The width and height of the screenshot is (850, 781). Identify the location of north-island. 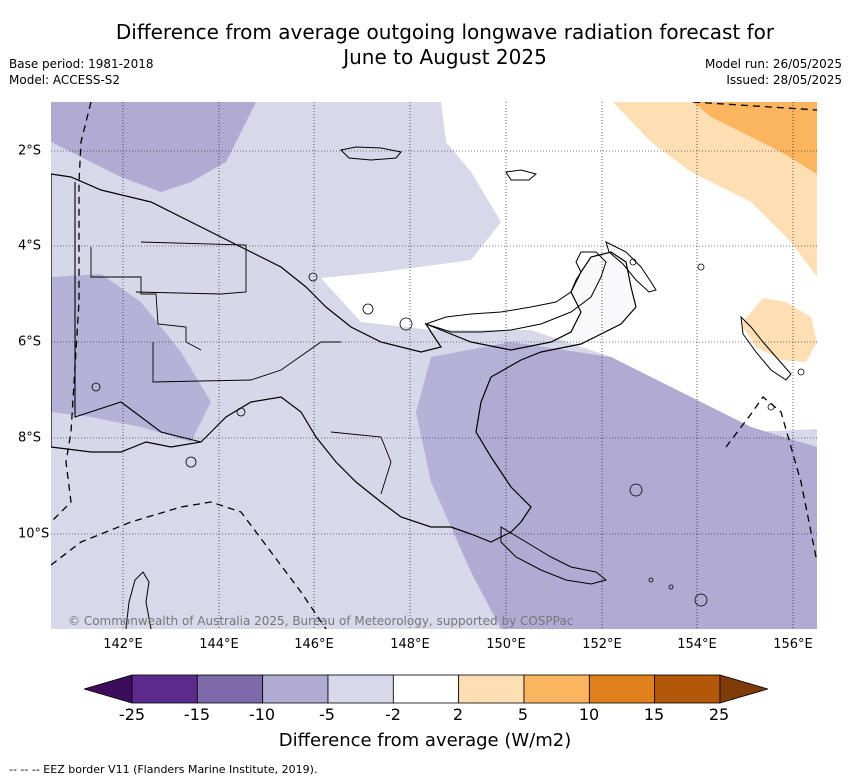
(521, 175).